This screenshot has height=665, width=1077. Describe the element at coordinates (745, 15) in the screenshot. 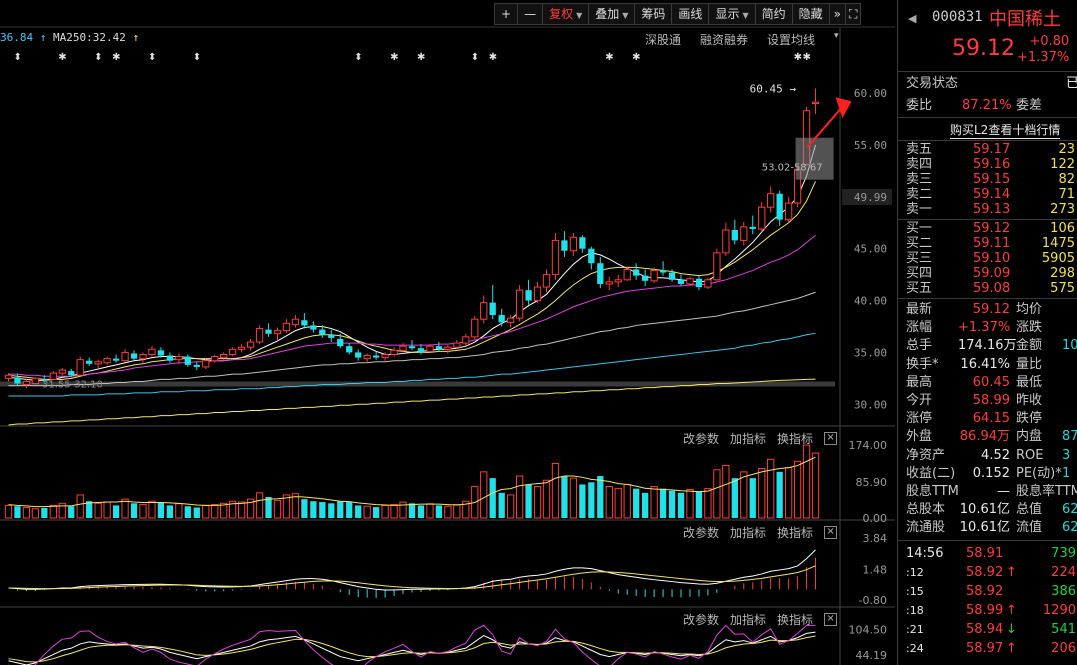

I see `chevron-down-icon: ▼` at that location.